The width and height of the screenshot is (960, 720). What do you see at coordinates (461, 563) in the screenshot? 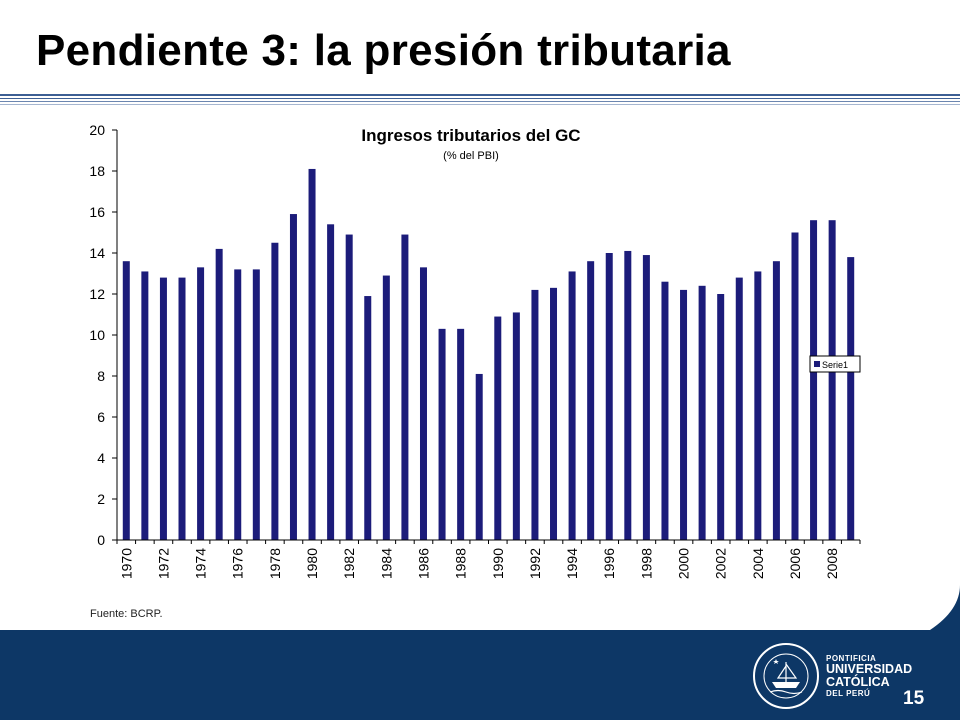
I see `x-tick-label: 1988` at bounding box center [461, 563].